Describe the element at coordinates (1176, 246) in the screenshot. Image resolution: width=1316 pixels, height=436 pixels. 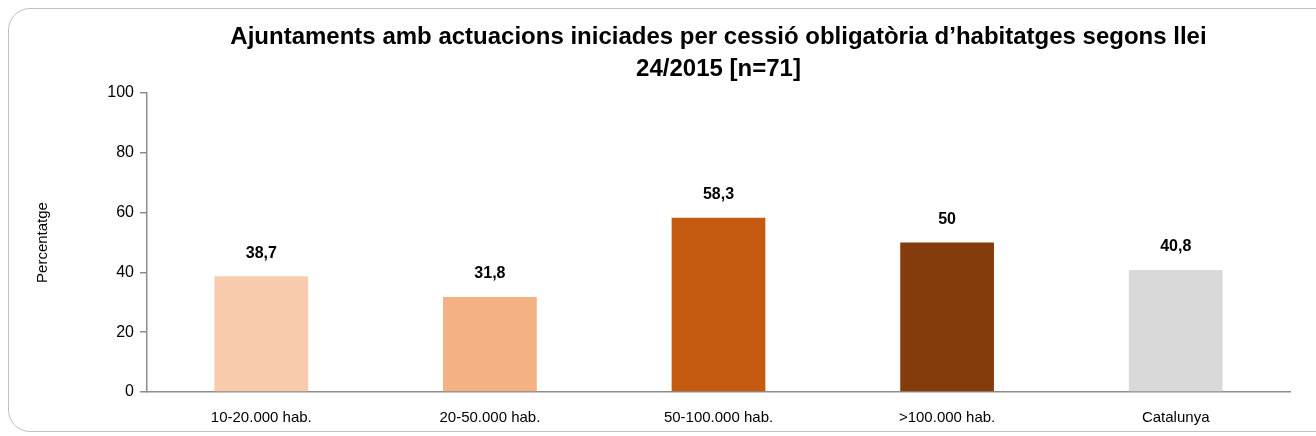
I see `data-label: 40,8` at that location.